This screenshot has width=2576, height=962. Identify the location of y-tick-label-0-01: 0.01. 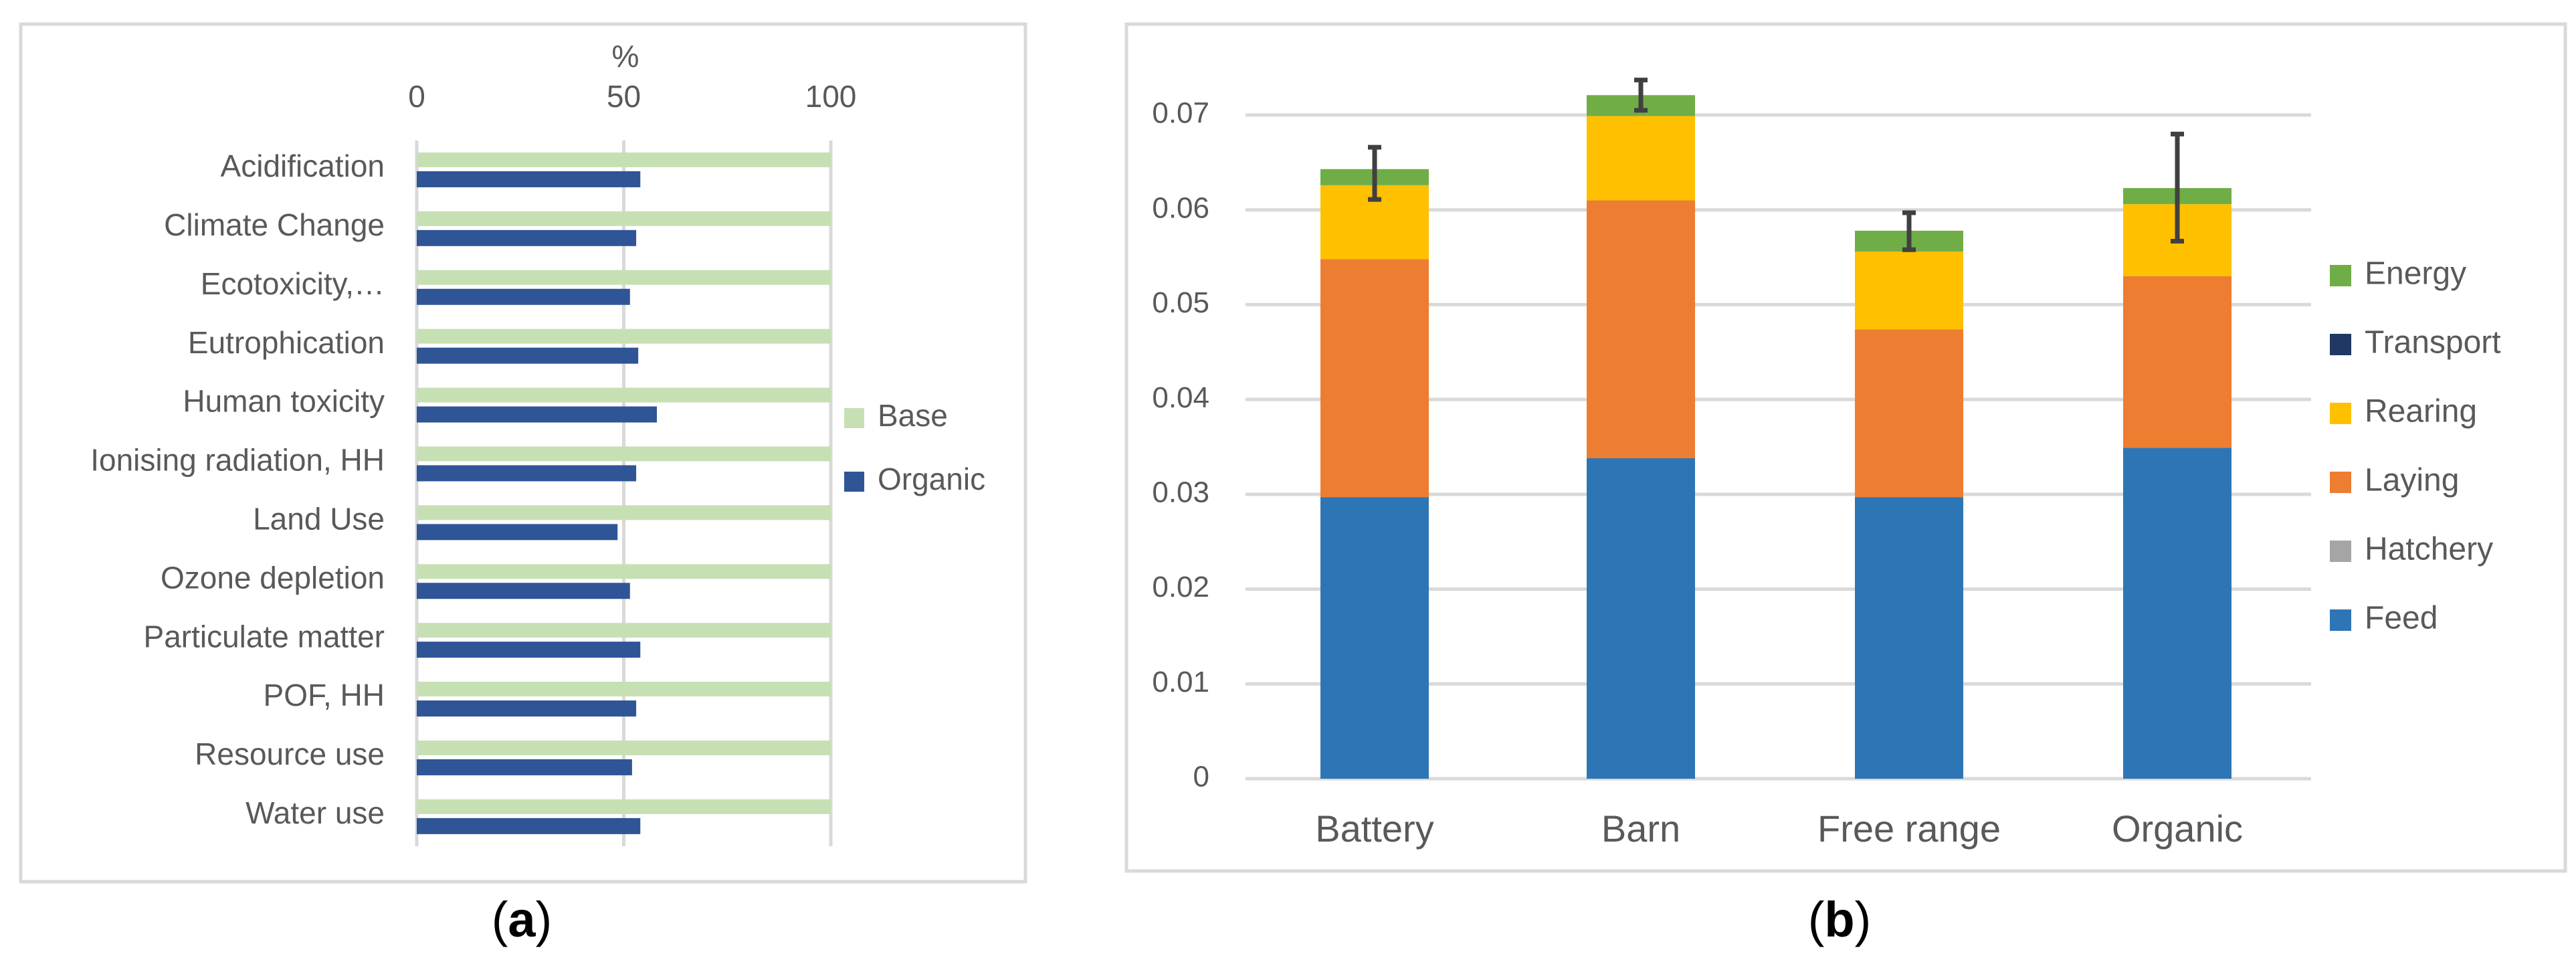
(1180, 682).